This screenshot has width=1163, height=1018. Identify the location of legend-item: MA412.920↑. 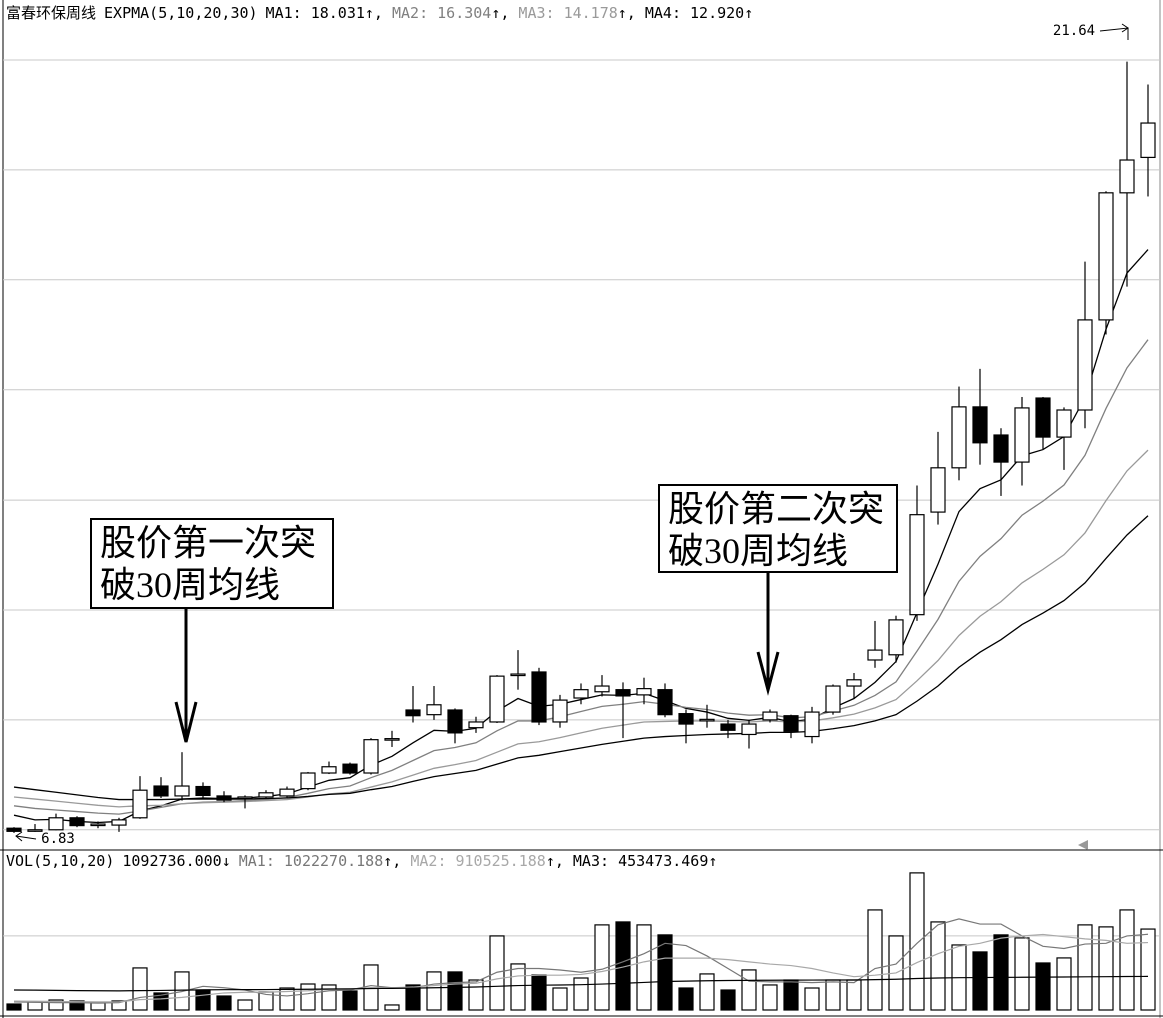
(699, 13).